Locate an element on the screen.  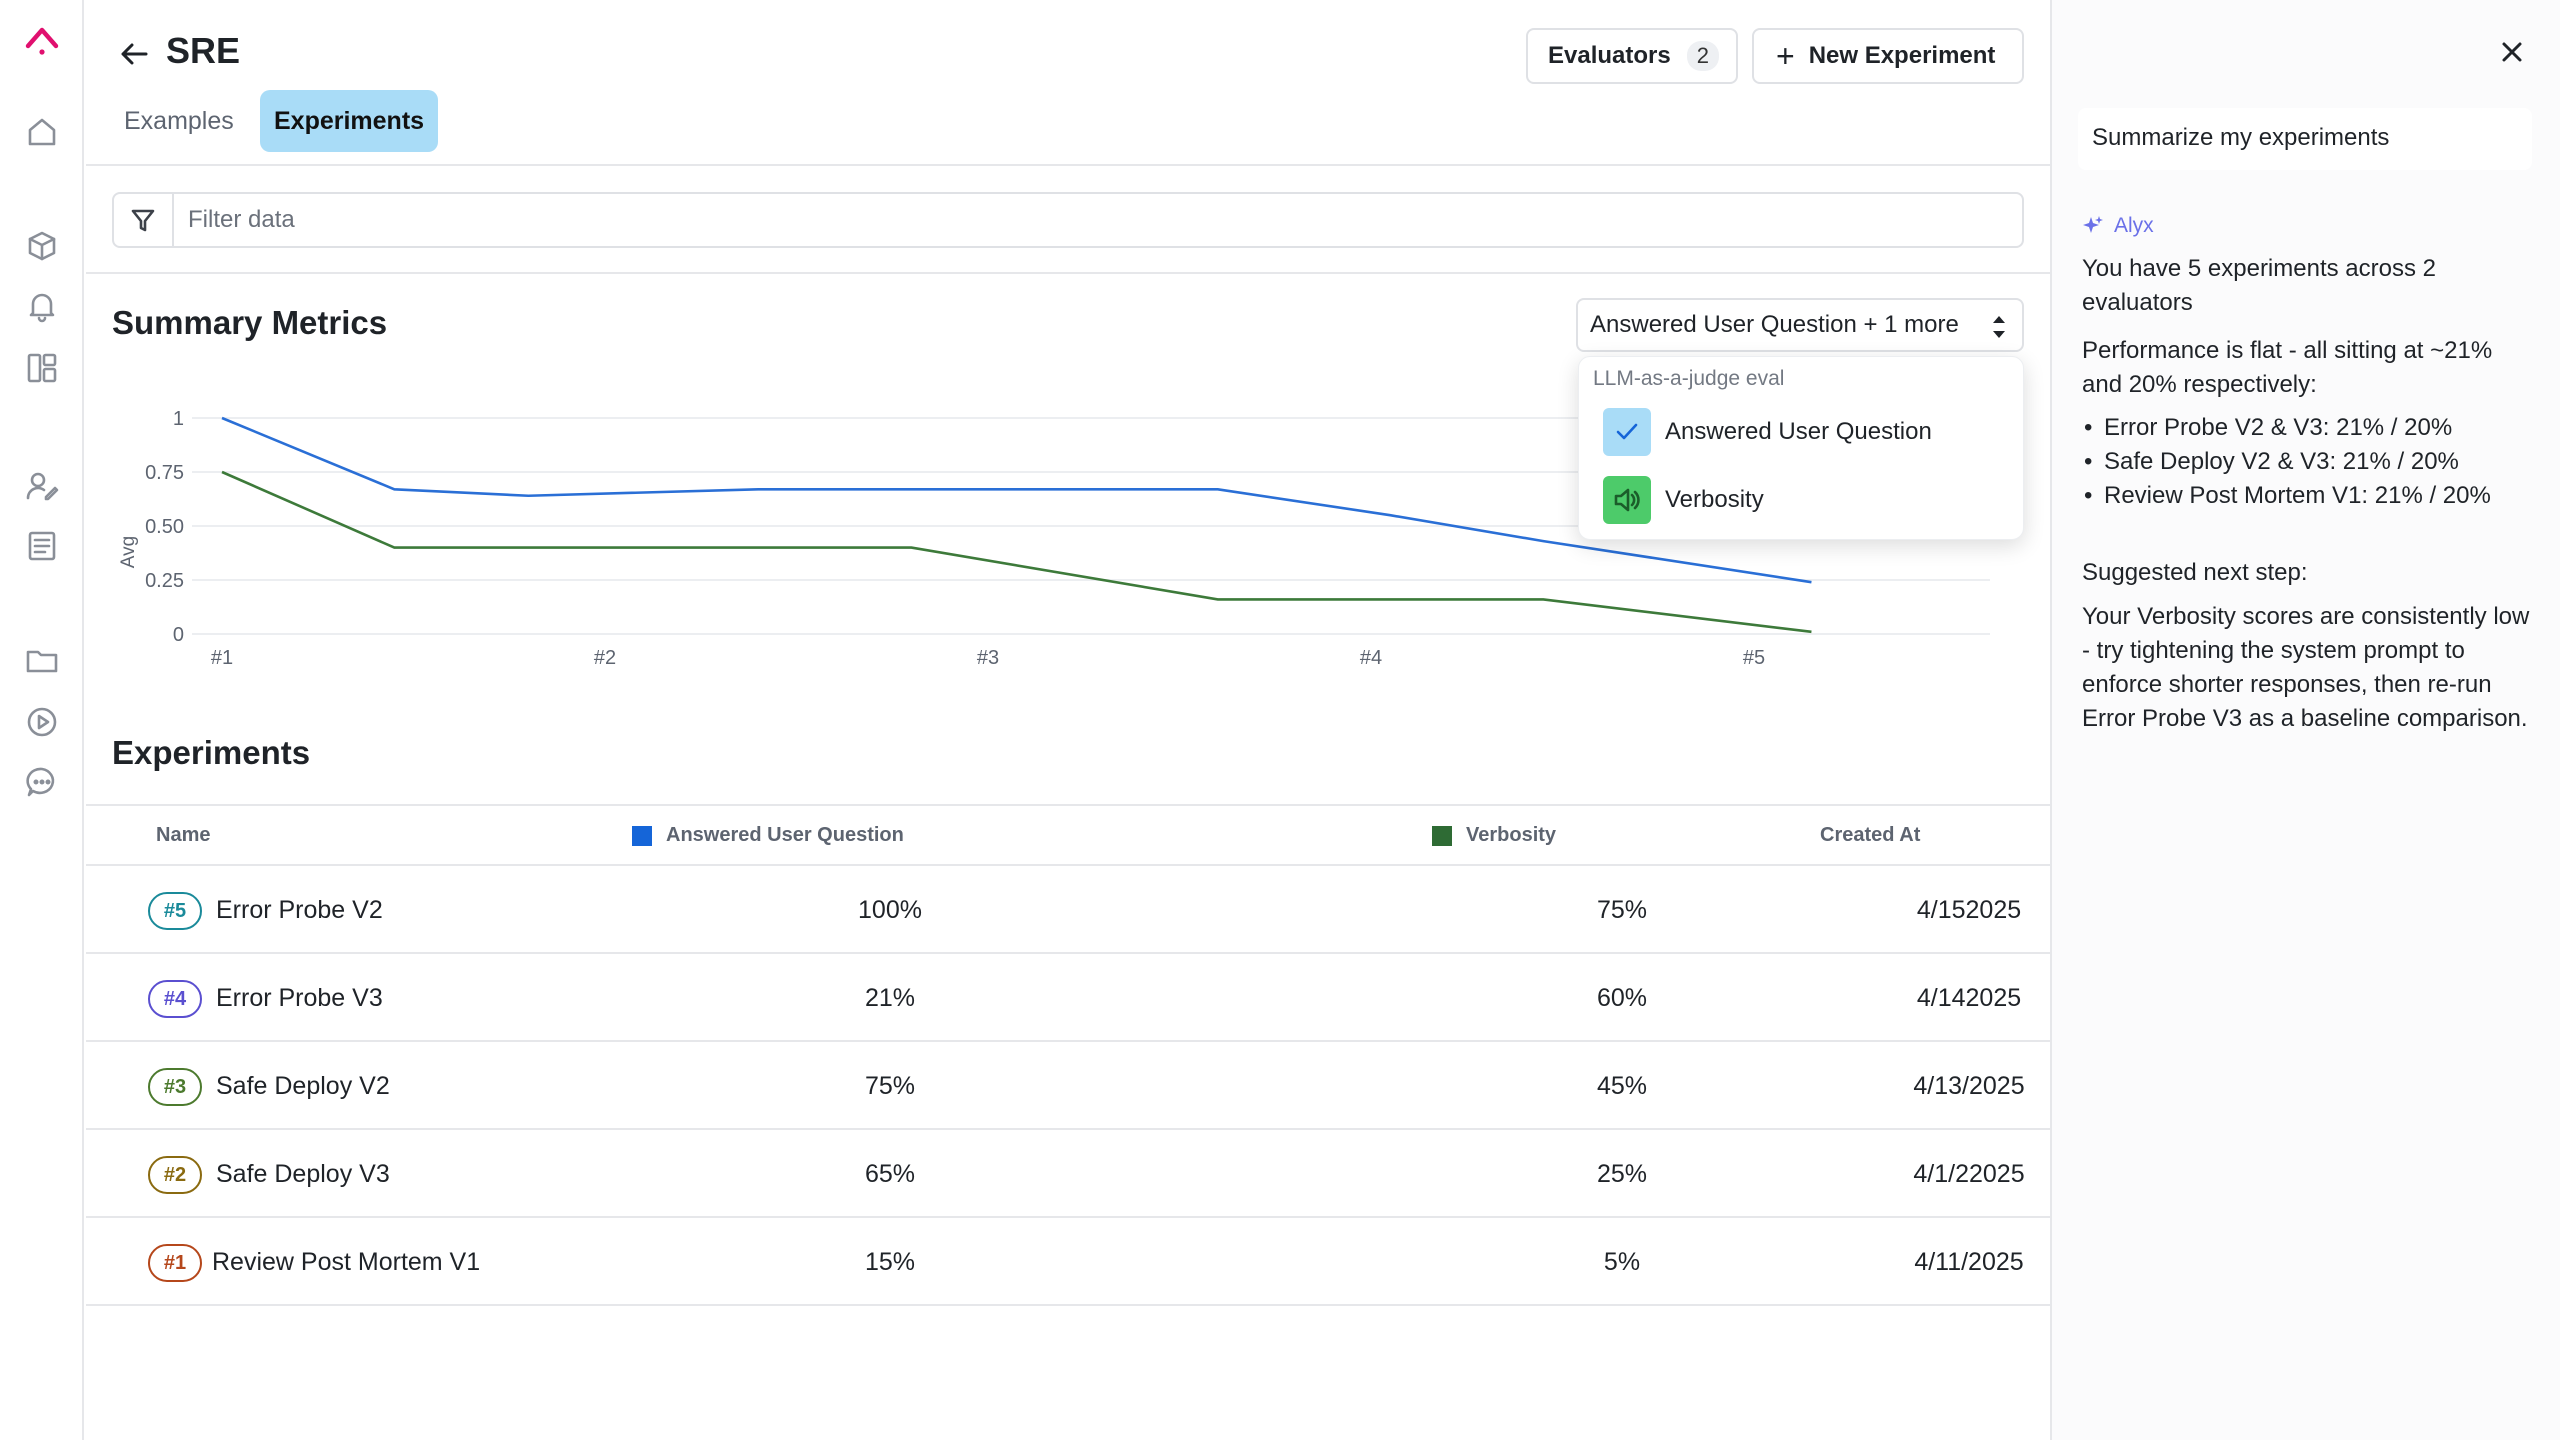
tab-experiments: Experiments is located at coordinates (349, 121).